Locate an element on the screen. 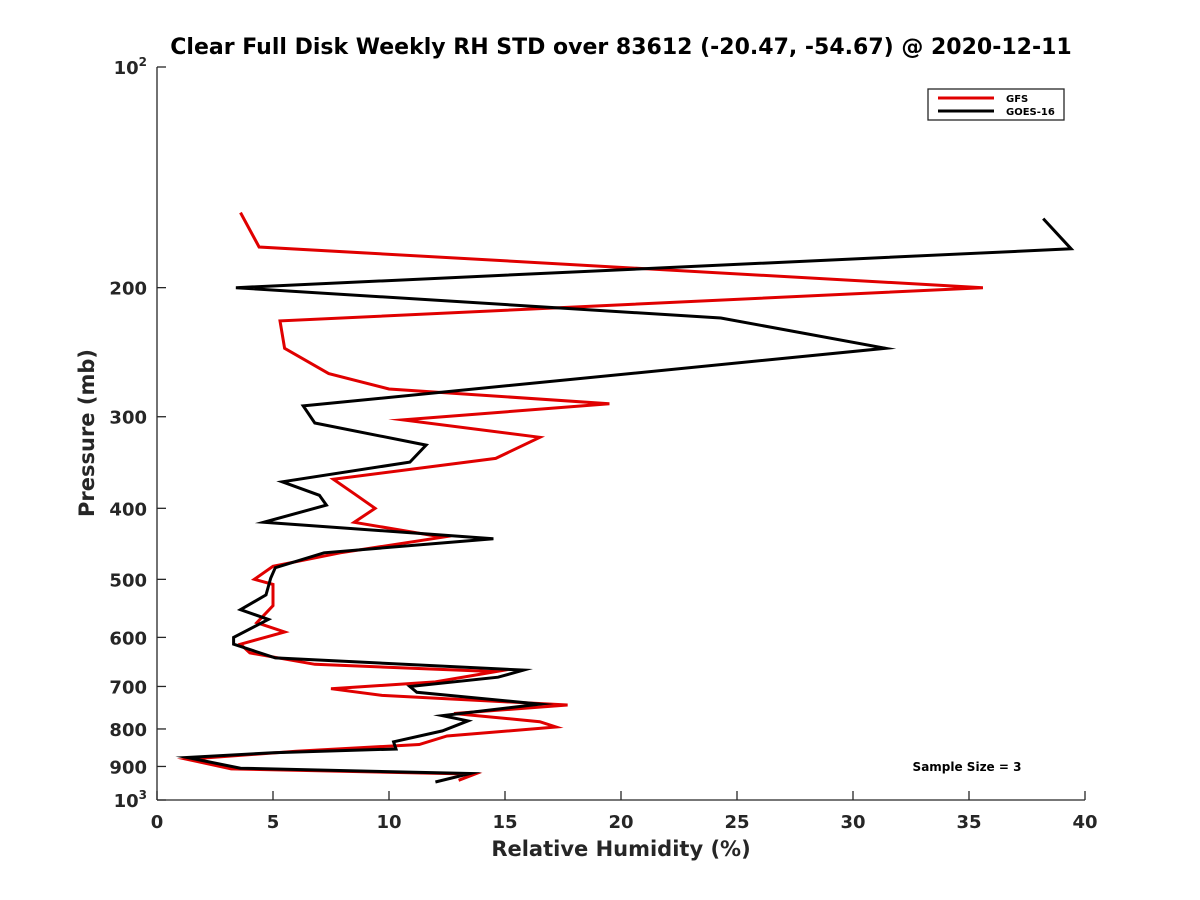  y-tick-label: 300 is located at coordinates (128, 418).